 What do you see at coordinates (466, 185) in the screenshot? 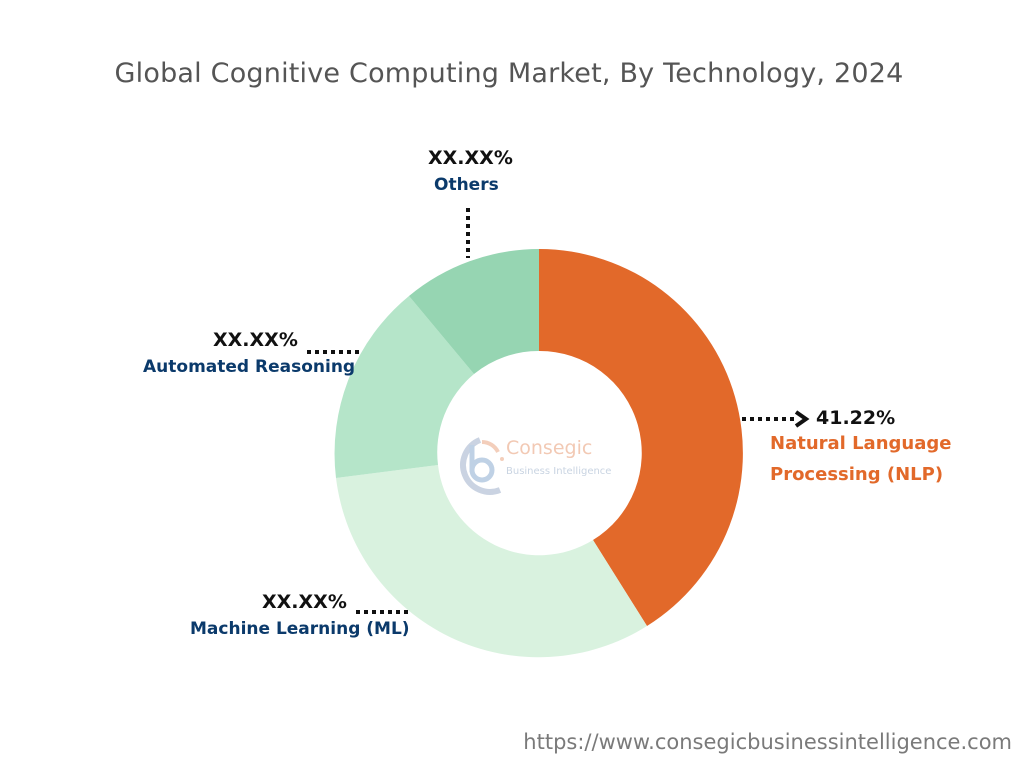
I see `others-label: Others` at bounding box center [466, 185].